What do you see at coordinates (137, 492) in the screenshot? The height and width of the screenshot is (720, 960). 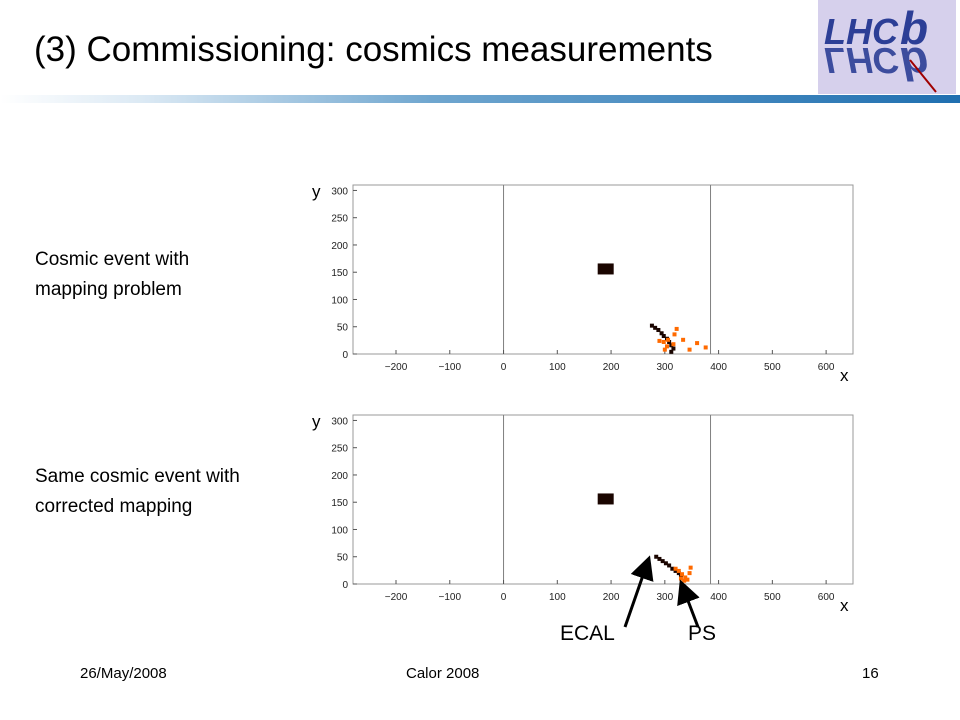 I see `caption-corrected-mapping: Same cosmic event with corrected mapping` at bounding box center [137, 492].